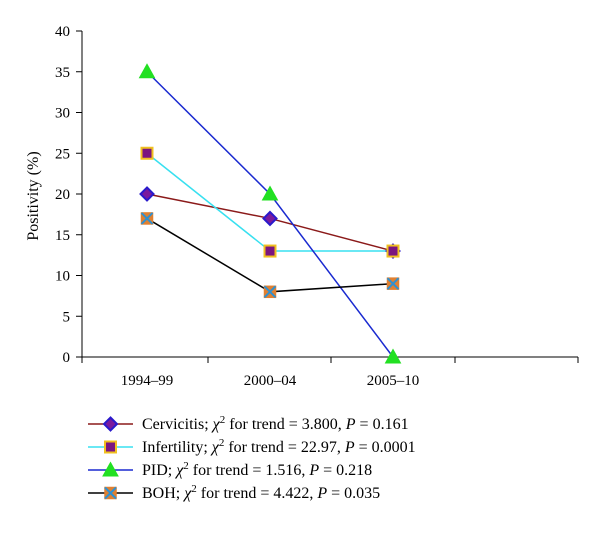  Describe the element at coordinates (393, 381) in the screenshot. I see `x-tick-label: 2005–10` at that location.